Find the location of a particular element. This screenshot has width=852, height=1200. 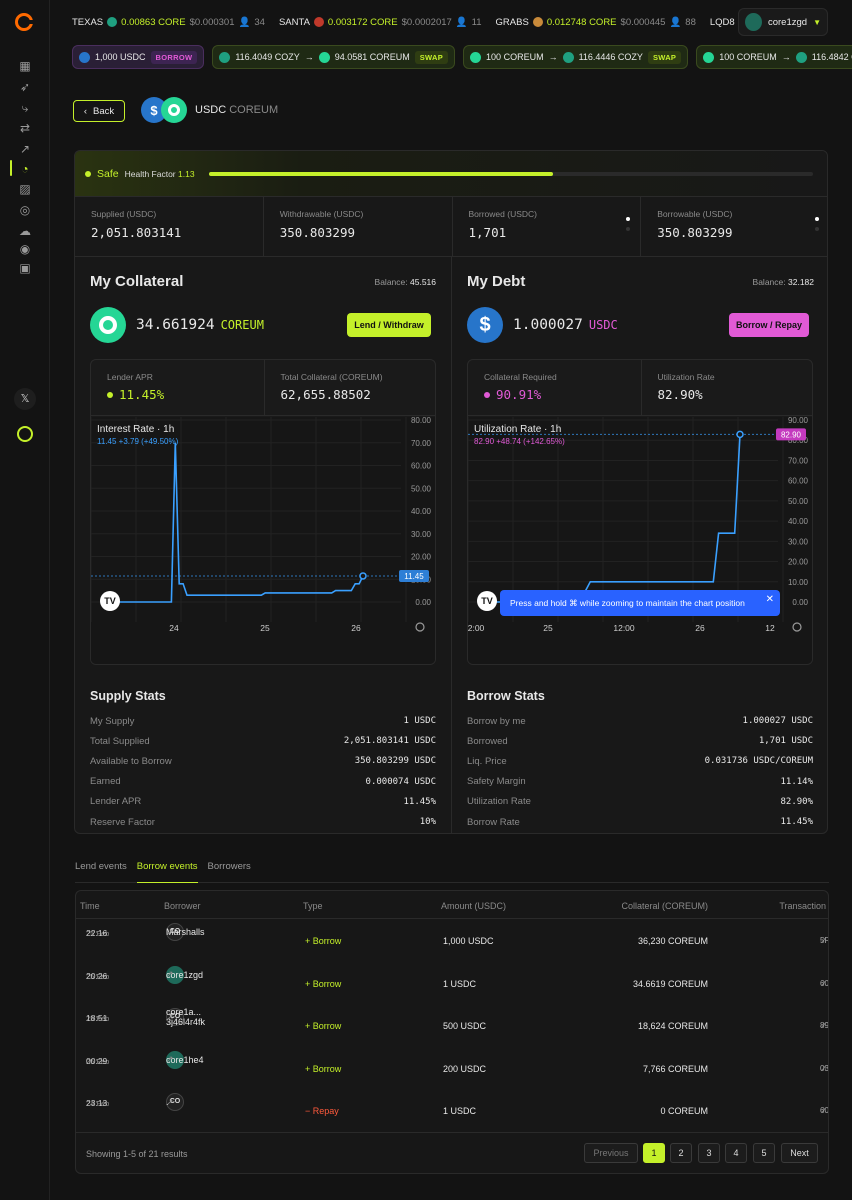

tab-borrow-events: Borrow events is located at coordinates (167, 869).